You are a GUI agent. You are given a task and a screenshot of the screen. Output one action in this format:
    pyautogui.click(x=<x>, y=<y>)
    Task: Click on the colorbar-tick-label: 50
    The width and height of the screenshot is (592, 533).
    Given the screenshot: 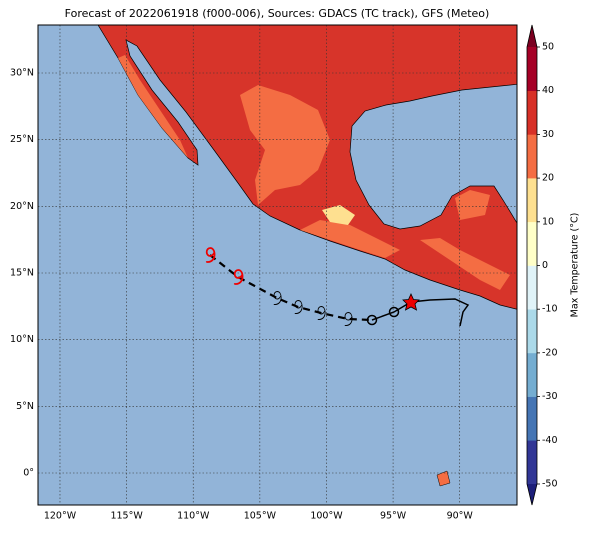 What is the action you would take?
    pyautogui.click(x=548, y=47)
    